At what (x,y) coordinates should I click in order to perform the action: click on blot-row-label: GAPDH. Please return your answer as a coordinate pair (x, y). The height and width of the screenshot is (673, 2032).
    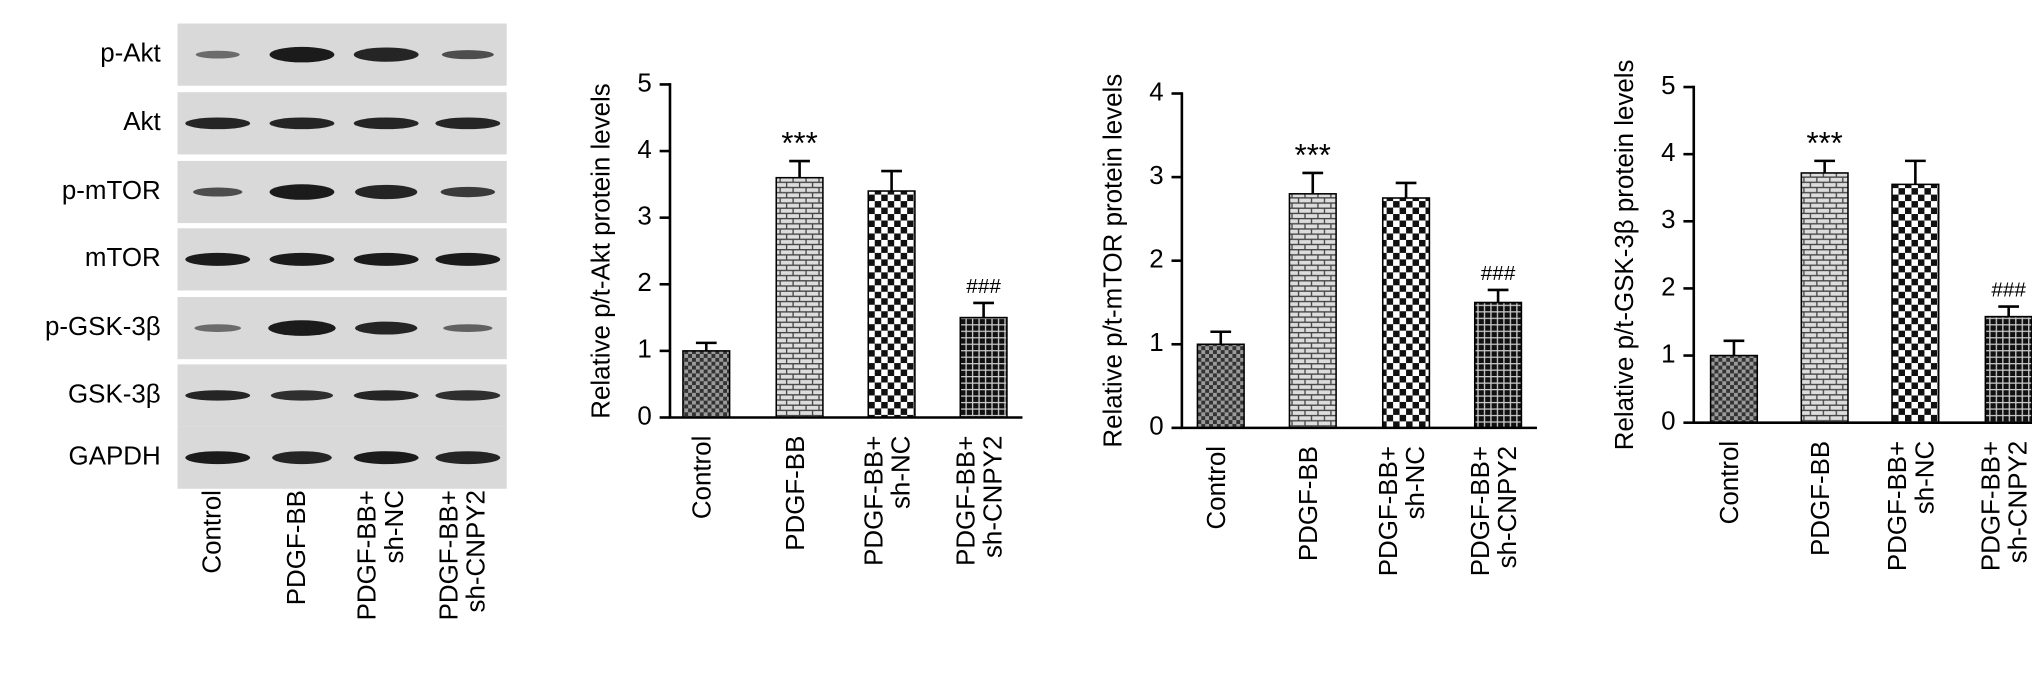
    Looking at the image, I should click on (115, 457).